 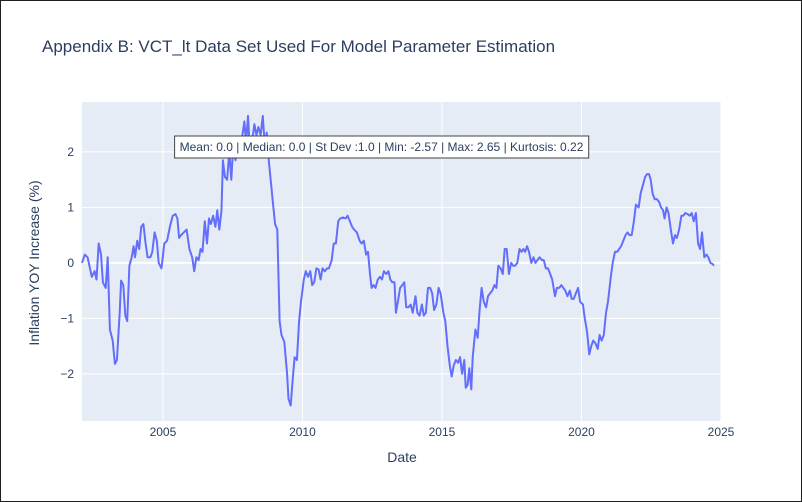 What do you see at coordinates (67, 318) in the screenshot?
I see `y-tick-label: −1` at bounding box center [67, 318].